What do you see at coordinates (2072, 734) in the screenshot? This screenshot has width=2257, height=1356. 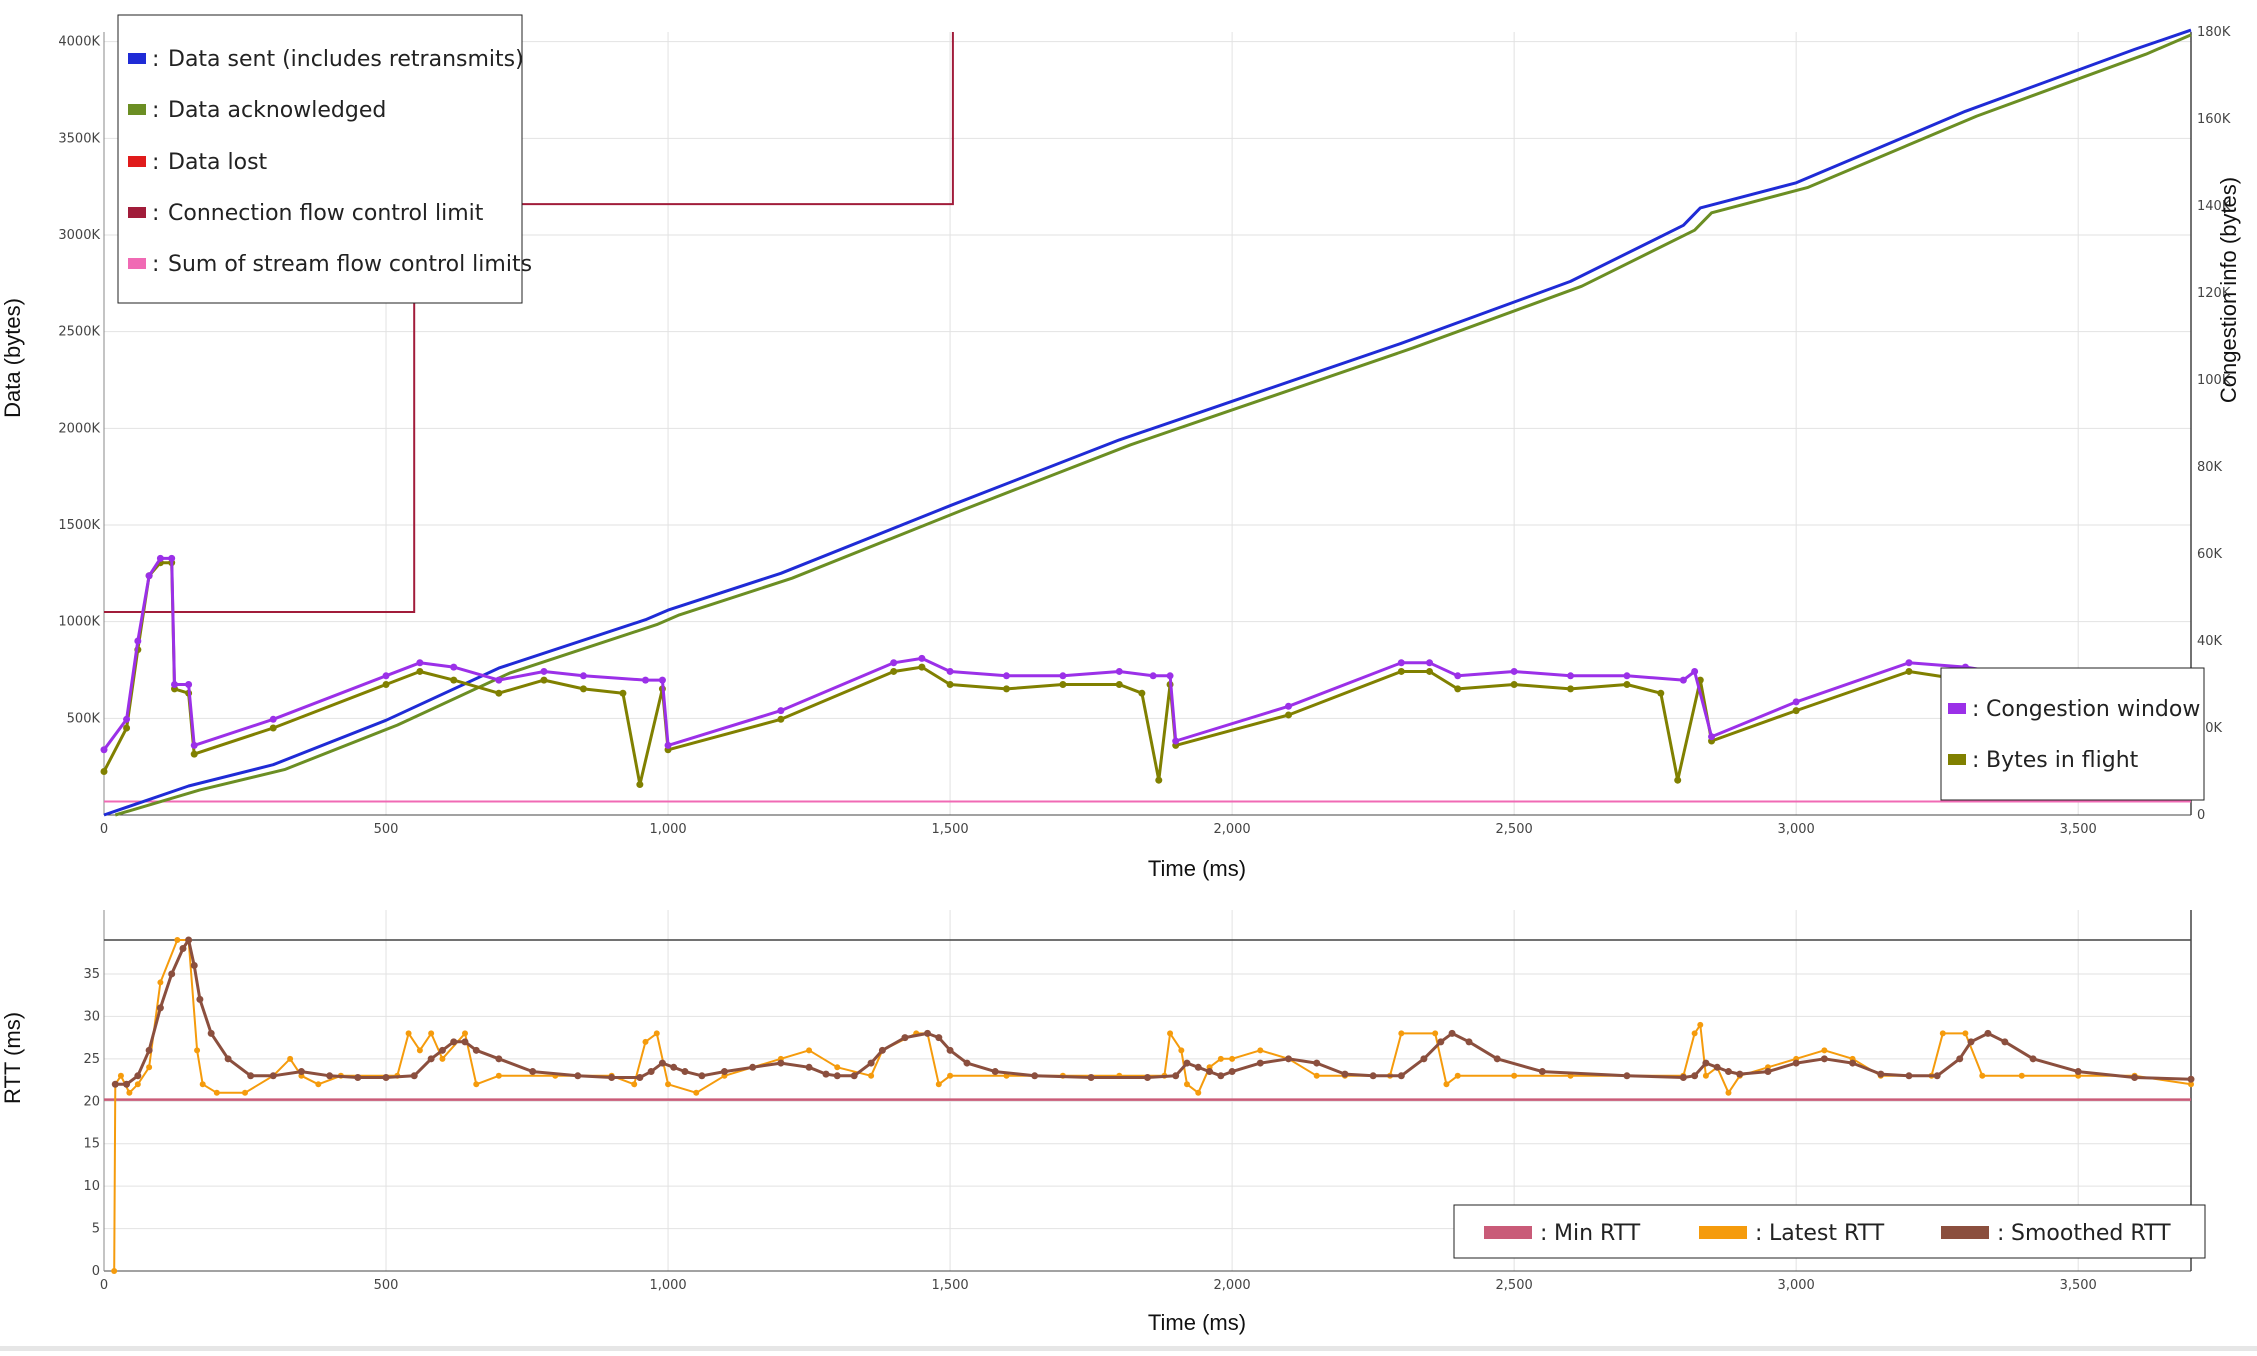 I see `congestion-legend-box` at bounding box center [2072, 734].